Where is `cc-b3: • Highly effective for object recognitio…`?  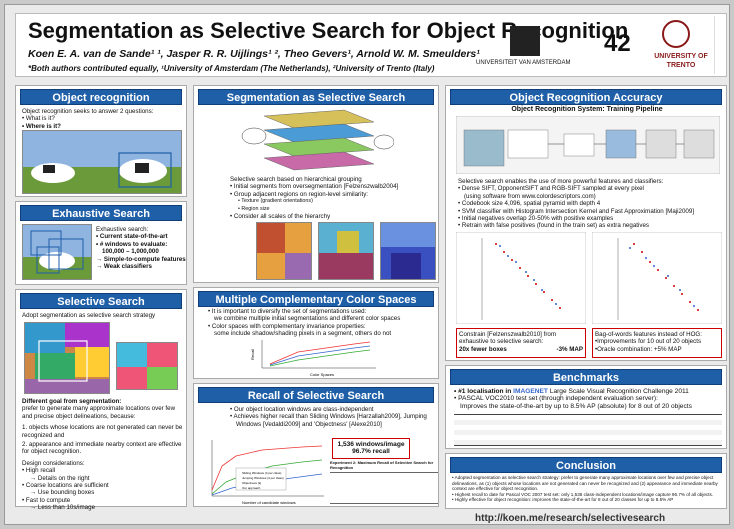
cc-b3: • Highly effective for object recognitio… is located at coordinates (563, 500).